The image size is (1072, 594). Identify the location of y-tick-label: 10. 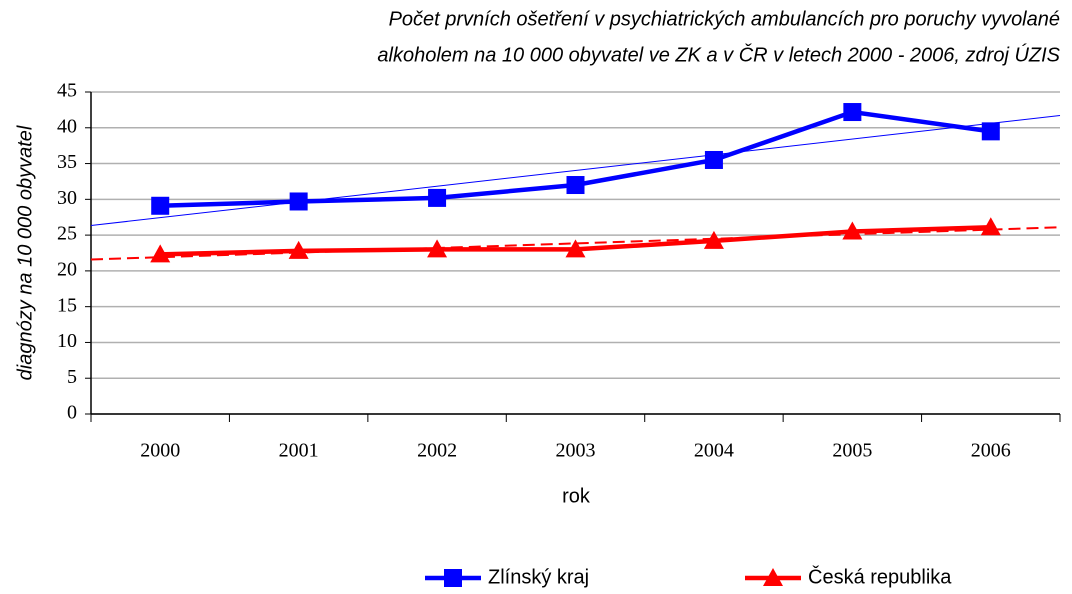
(67, 341).